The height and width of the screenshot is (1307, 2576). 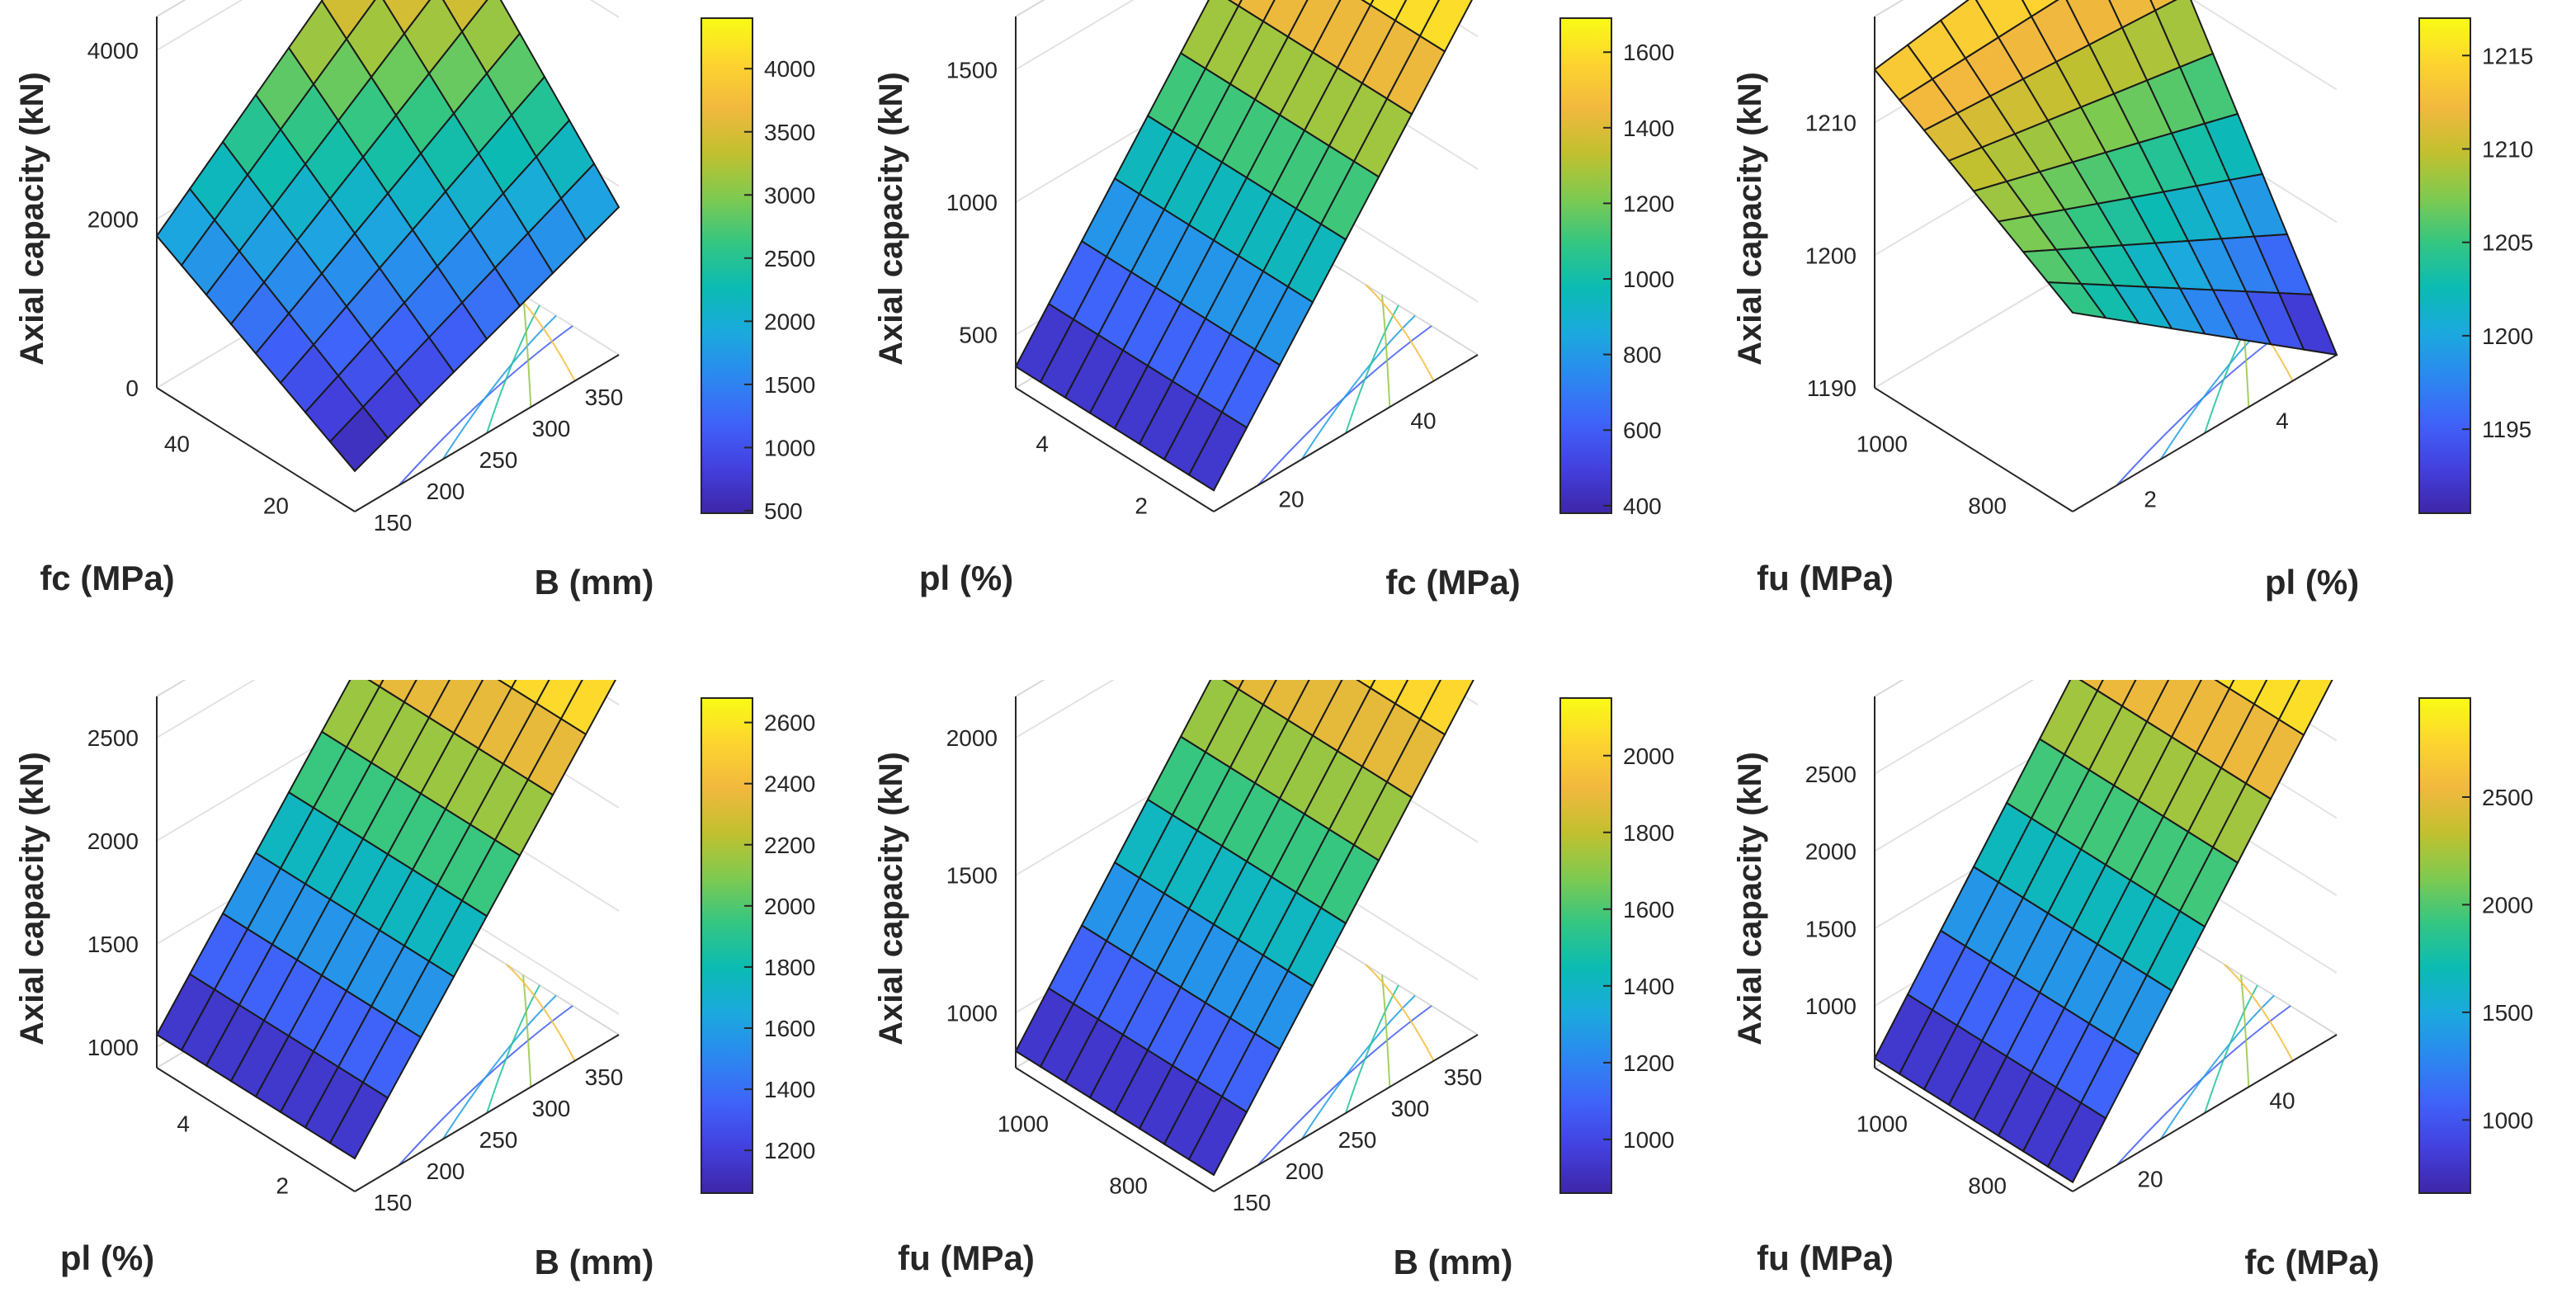 What do you see at coordinates (1141, 506) in the screenshot?
I see `y-tick-label: 2` at bounding box center [1141, 506].